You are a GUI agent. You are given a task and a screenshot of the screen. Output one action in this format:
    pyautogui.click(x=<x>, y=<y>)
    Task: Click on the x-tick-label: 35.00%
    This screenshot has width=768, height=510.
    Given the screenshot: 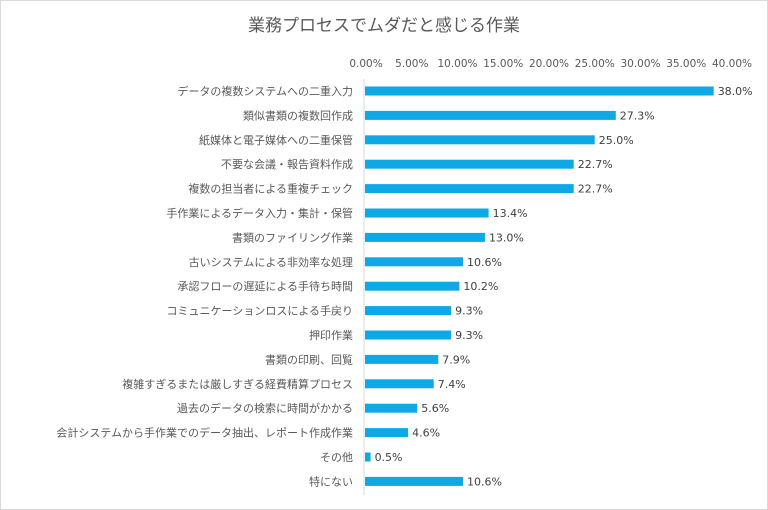 What is the action you would take?
    pyautogui.click(x=686, y=64)
    